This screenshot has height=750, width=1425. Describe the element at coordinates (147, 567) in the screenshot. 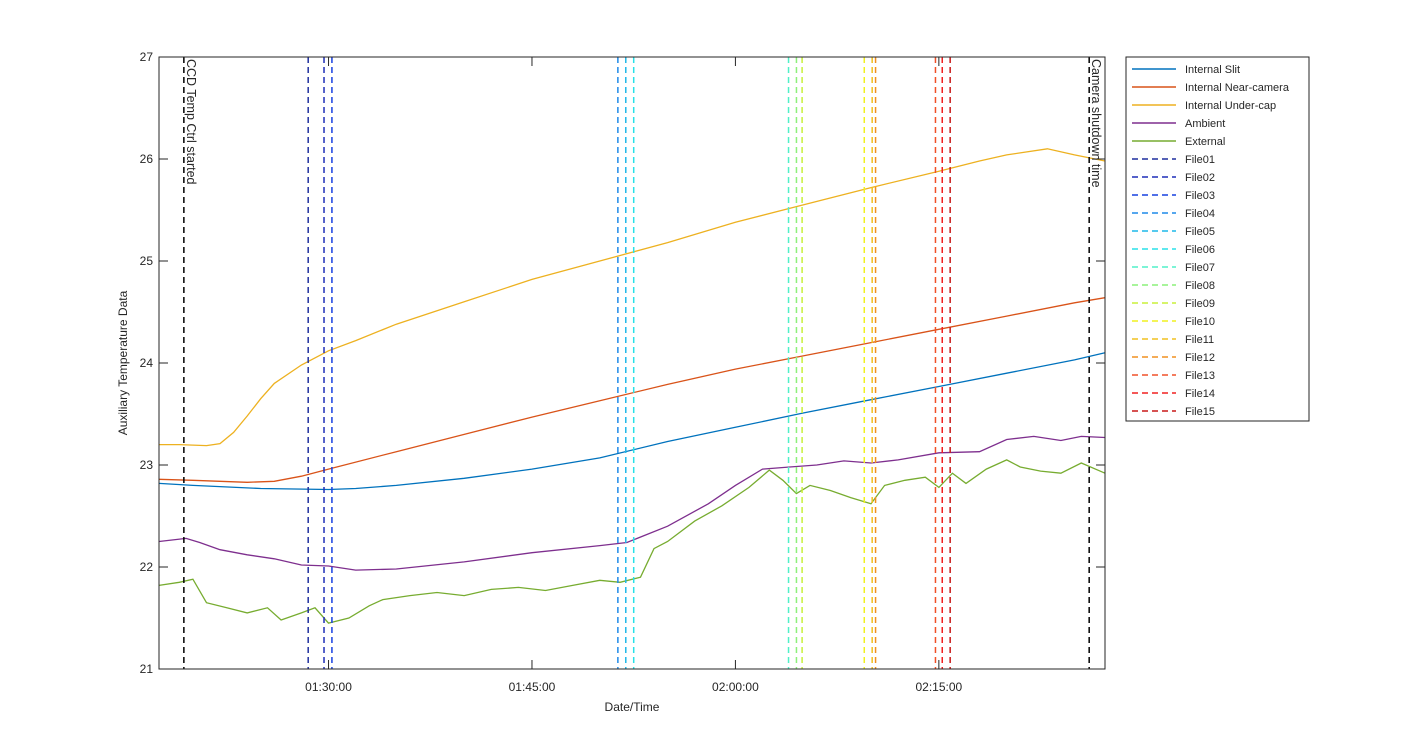

I see `y-tick-label: 22` at that location.